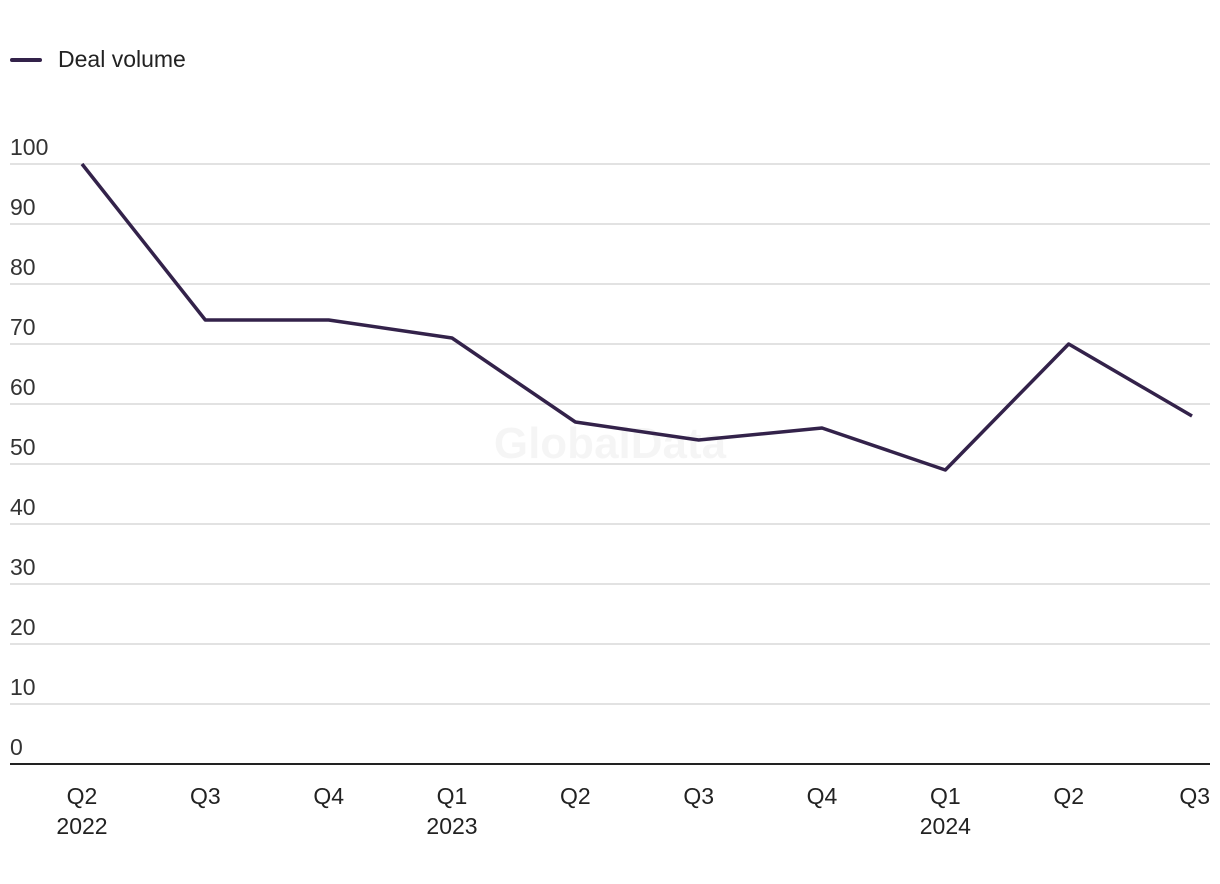  Describe the element at coordinates (23, 447) in the screenshot. I see `y-tick-label-50: 50` at that location.